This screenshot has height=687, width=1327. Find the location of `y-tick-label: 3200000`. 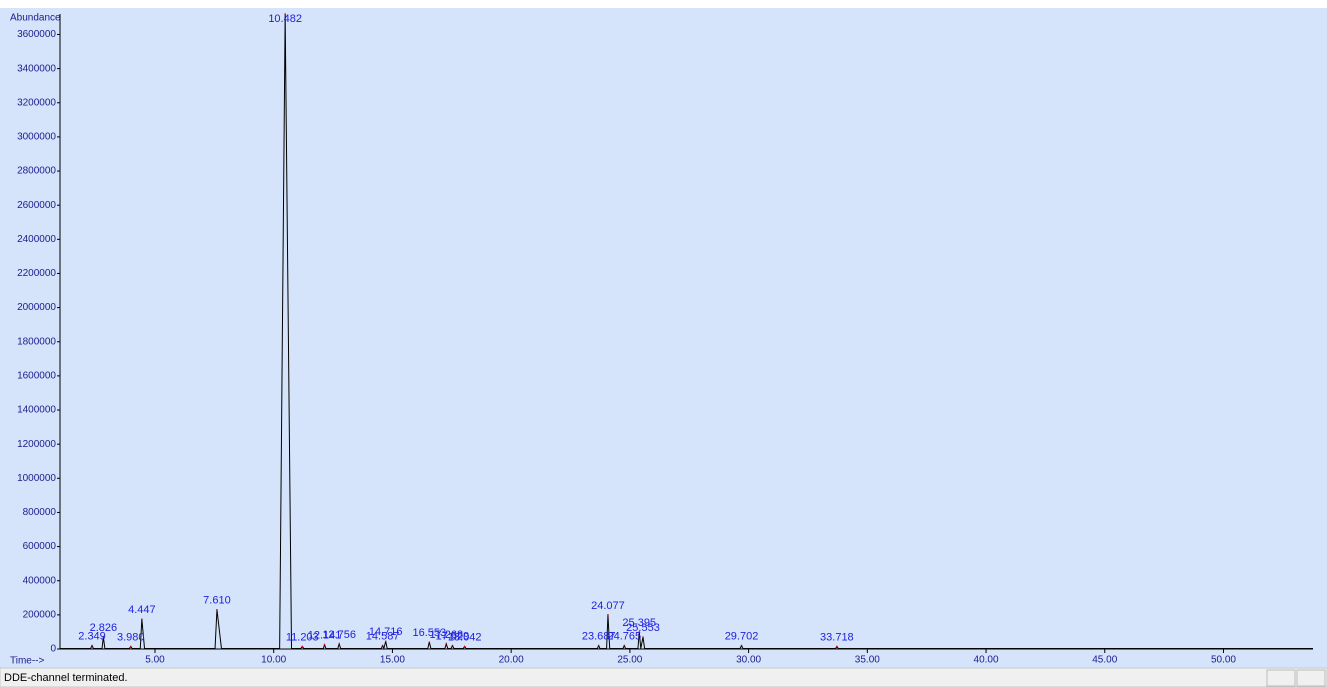

y-tick-label: 3200000 is located at coordinates (36, 102).